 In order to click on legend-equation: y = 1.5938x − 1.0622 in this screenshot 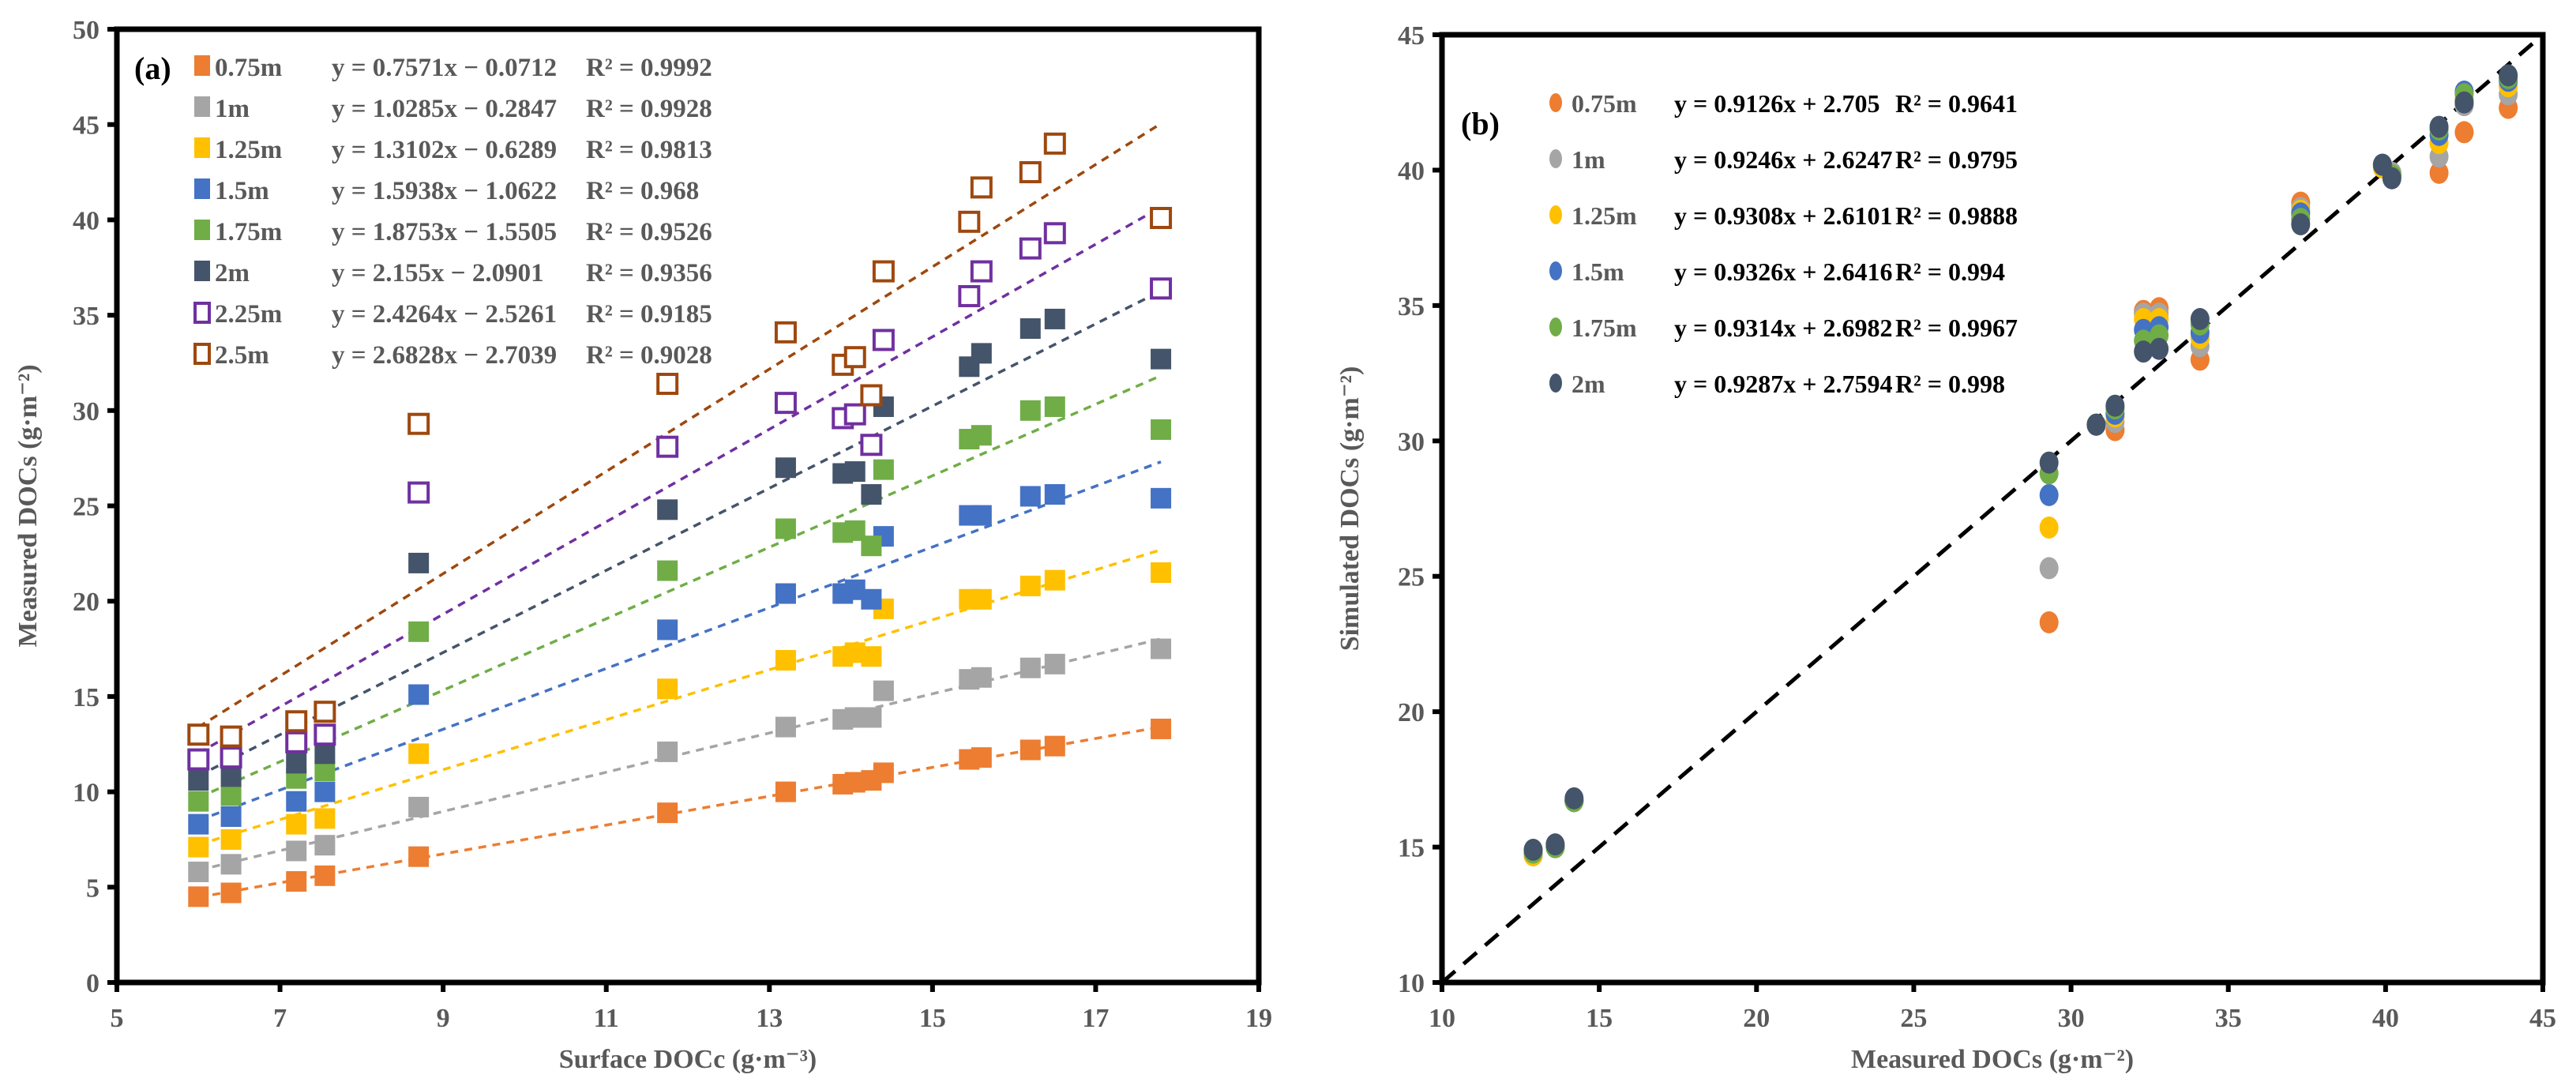, I will do `click(444, 191)`.